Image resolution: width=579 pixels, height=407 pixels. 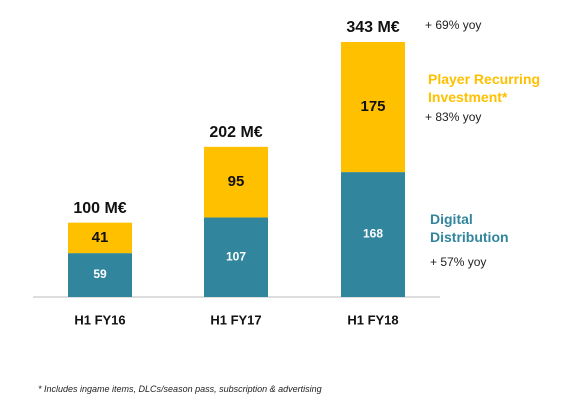 I want to click on segment-label: 41, so click(x=100, y=237).